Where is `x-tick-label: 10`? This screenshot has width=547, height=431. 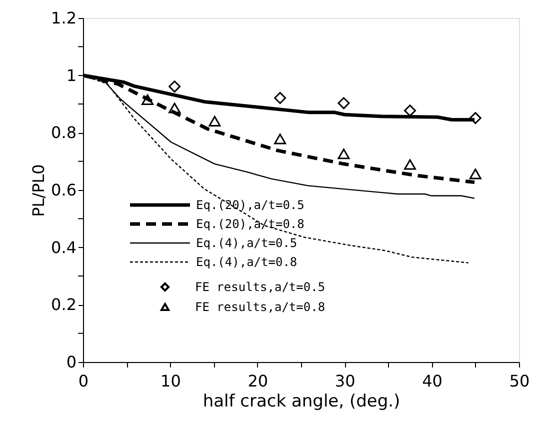 x-tick-label: 10 is located at coordinates (170, 381).